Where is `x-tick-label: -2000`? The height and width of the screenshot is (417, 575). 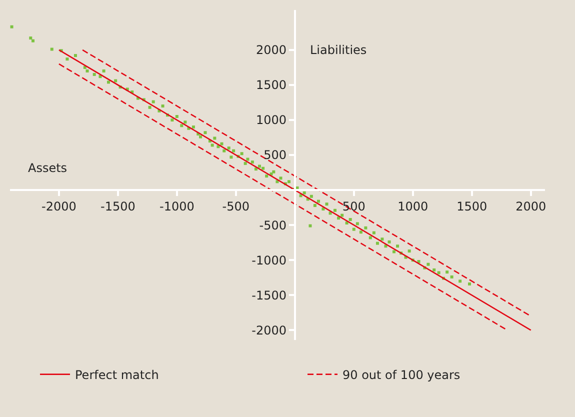 x-tick-label: -2000 is located at coordinates (59, 206).